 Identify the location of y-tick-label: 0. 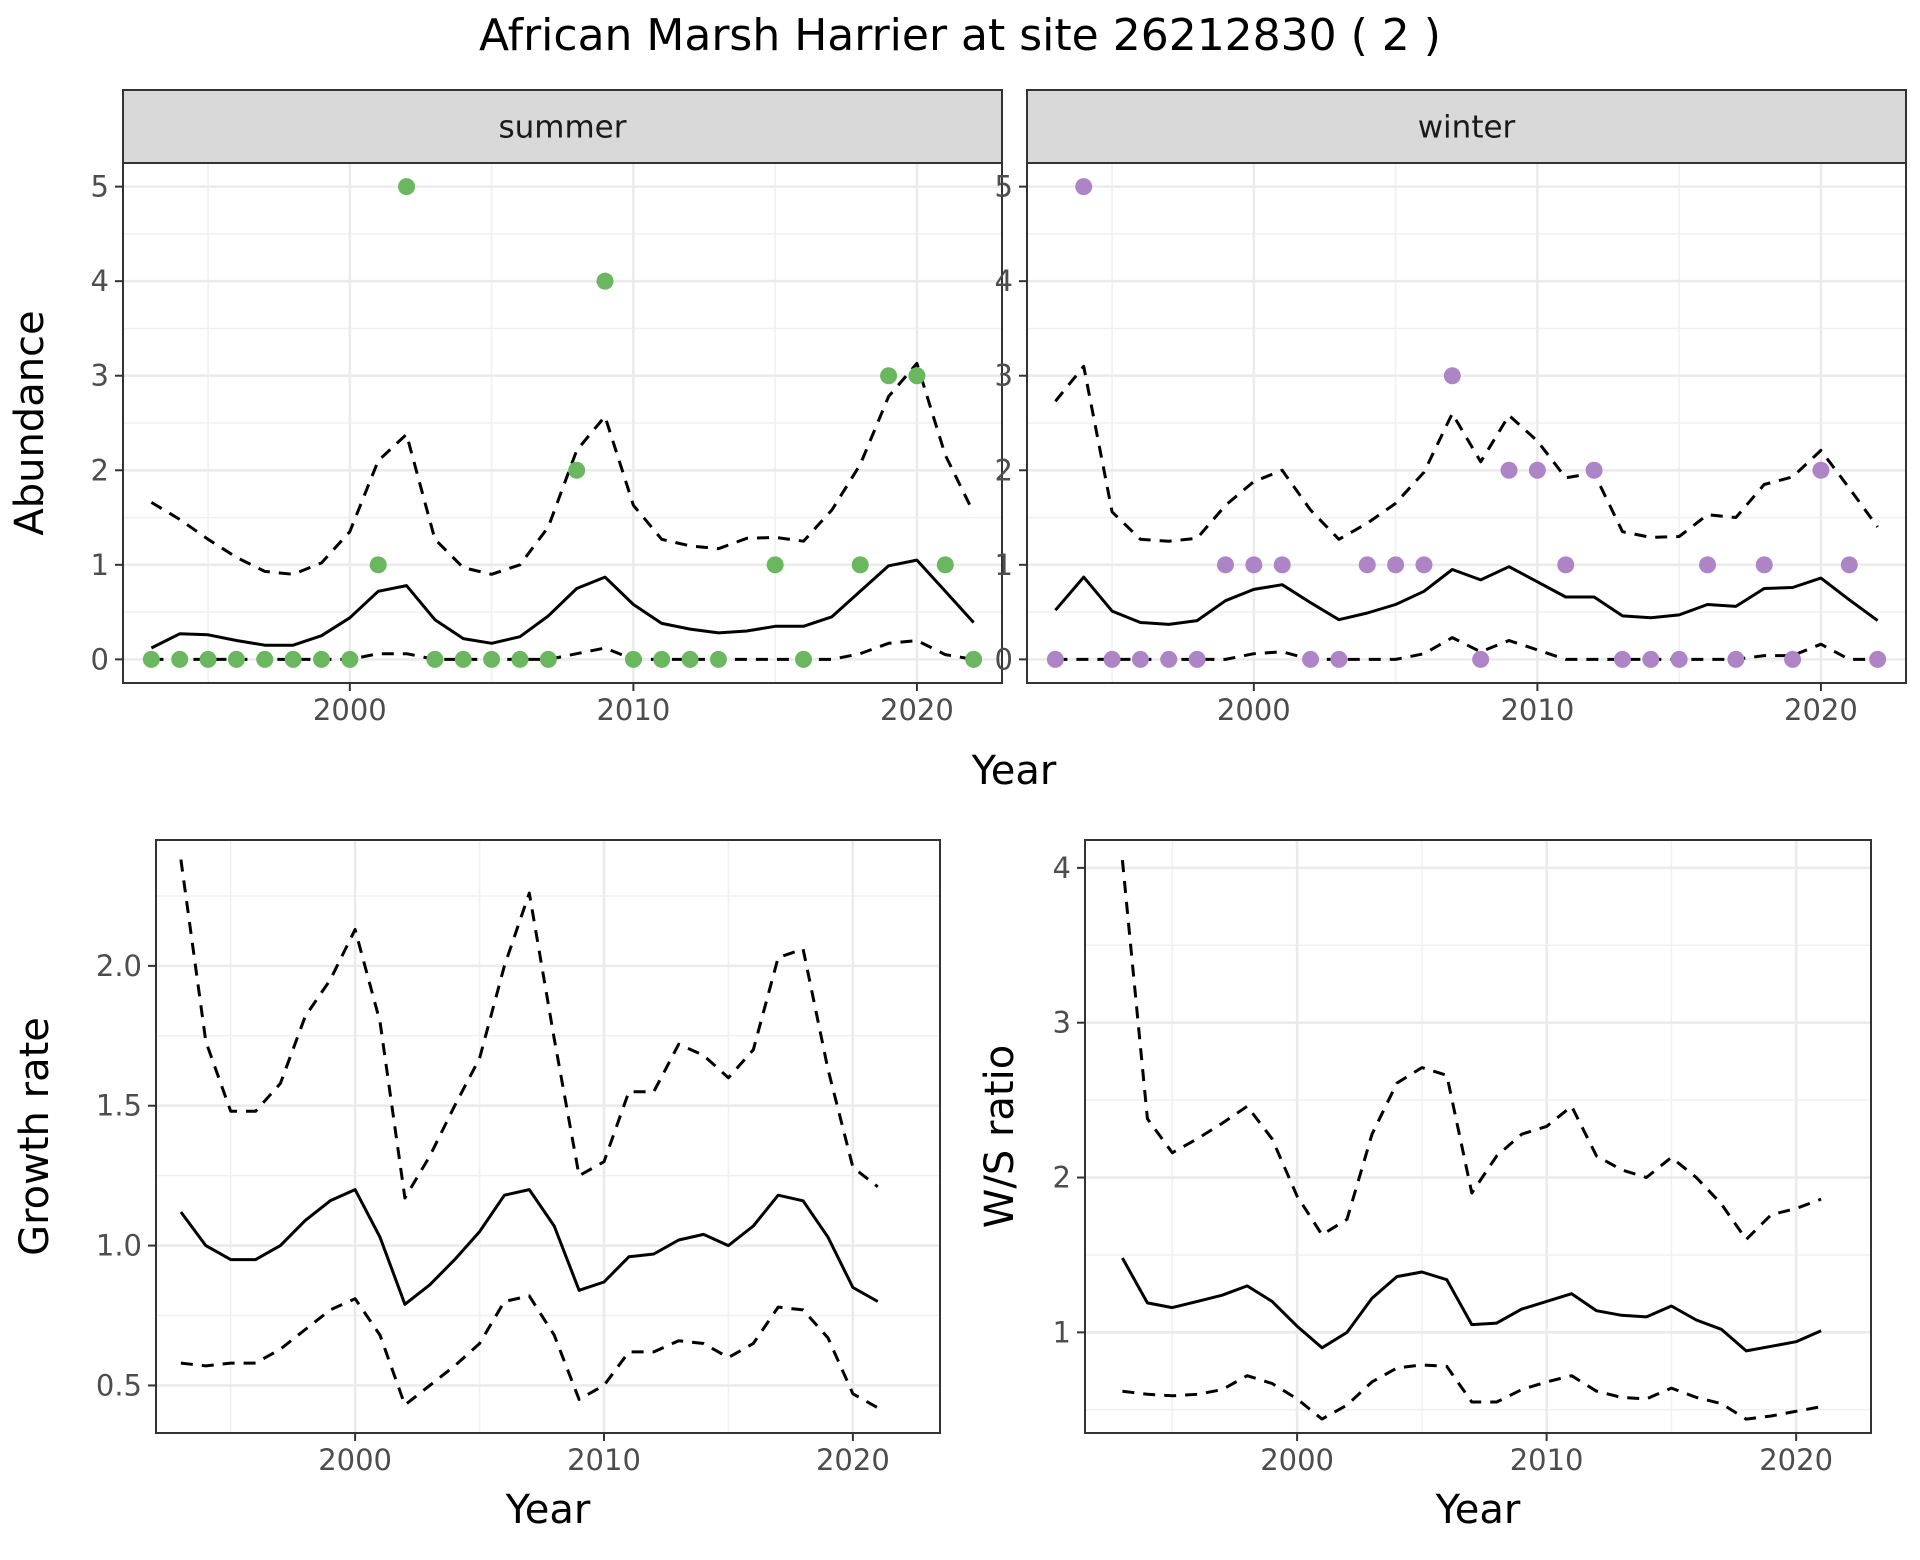
(100, 659).